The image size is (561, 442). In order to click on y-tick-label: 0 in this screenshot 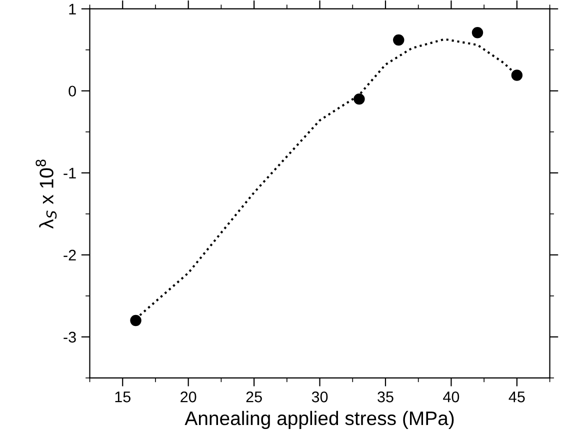, I will do `click(72, 91)`.